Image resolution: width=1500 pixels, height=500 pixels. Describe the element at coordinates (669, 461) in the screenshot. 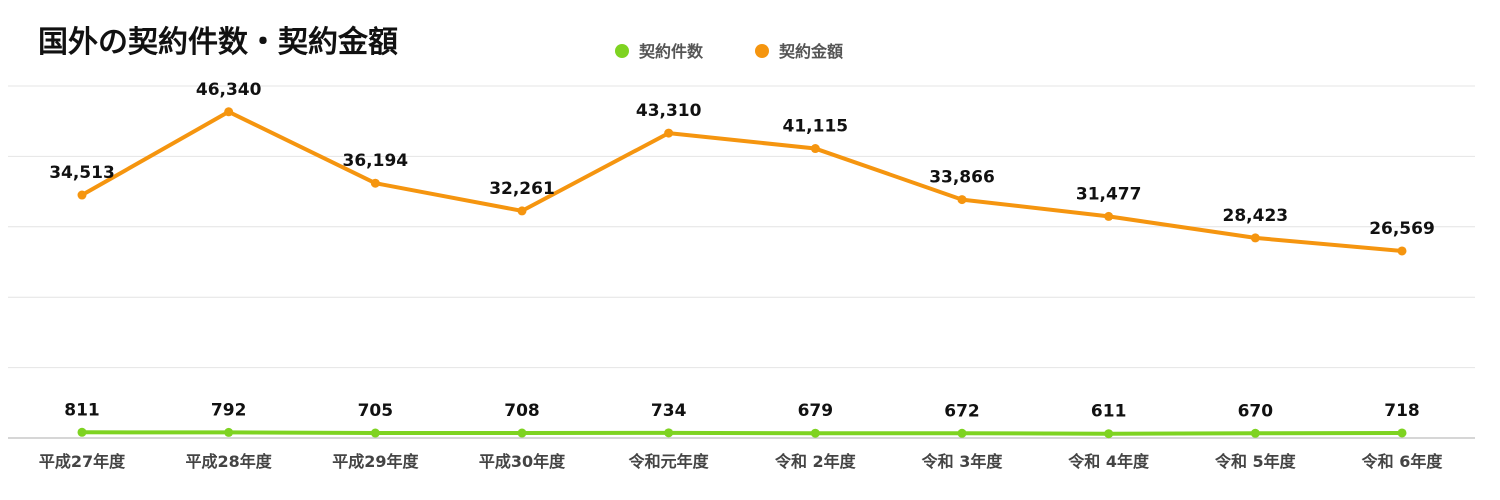

I see `x-tick-label: 令和元年度` at that location.